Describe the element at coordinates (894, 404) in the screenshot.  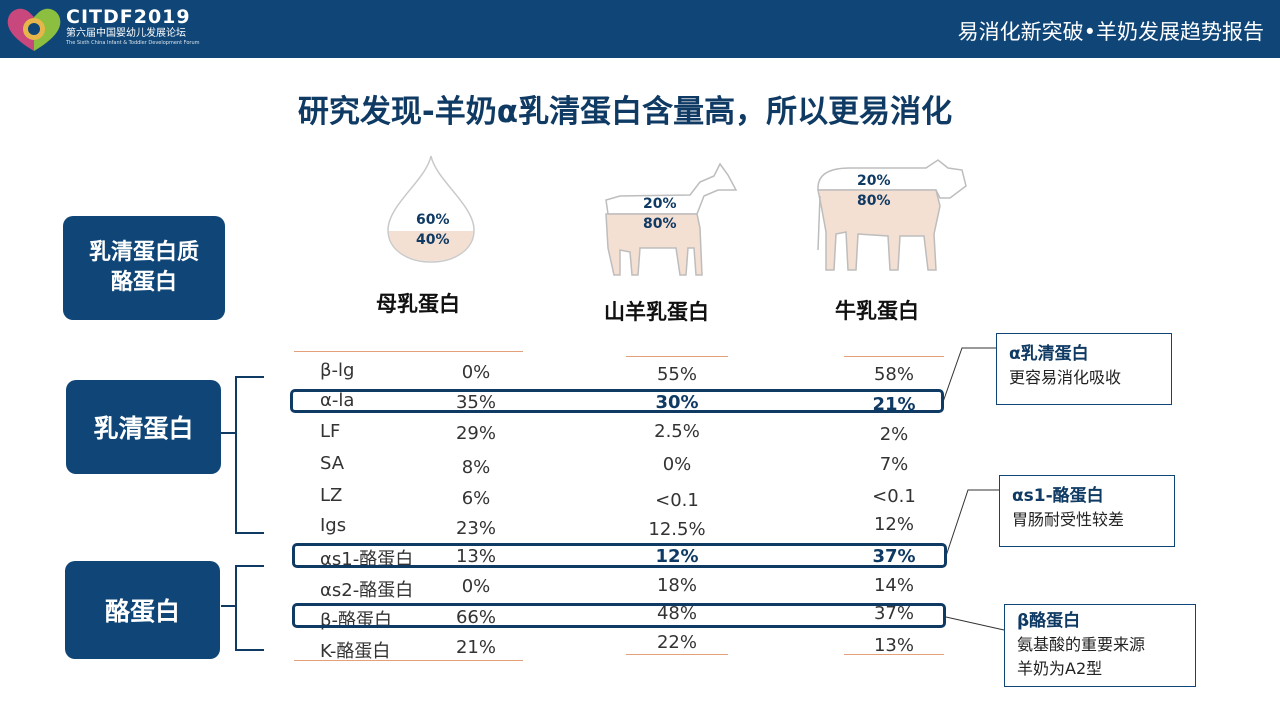
I see `cell-ala-cow: 21%` at that location.